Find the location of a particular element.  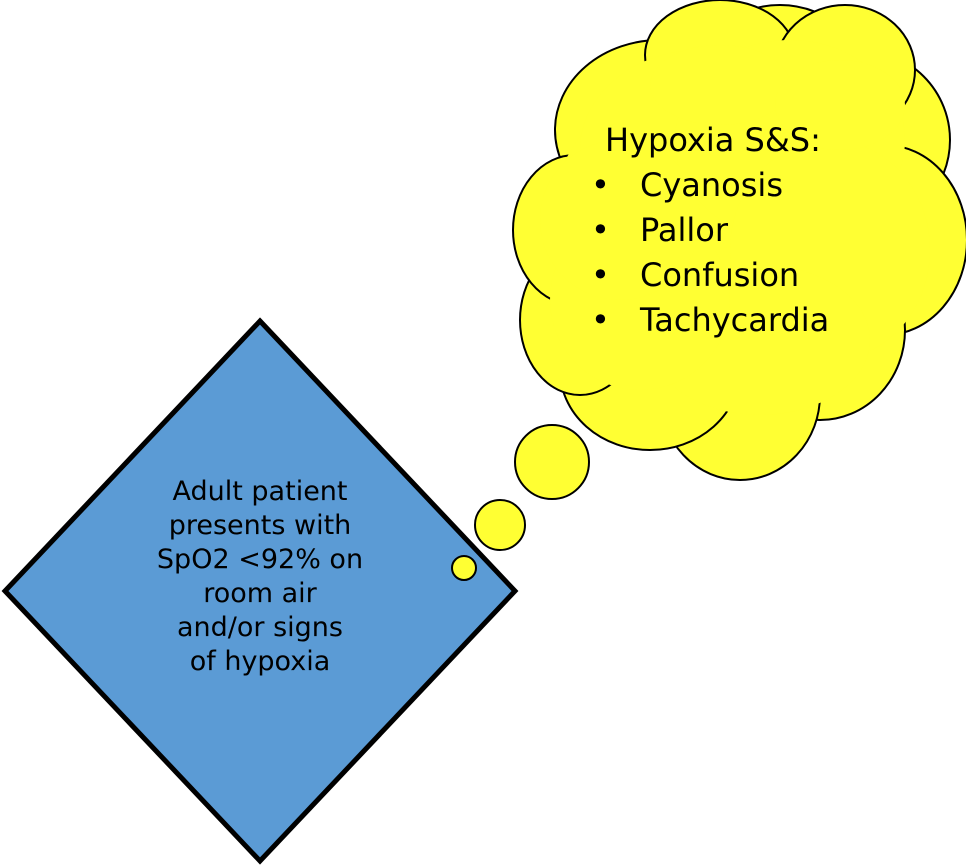

cloud-title: Hypoxia S&S: is located at coordinates (713, 140).